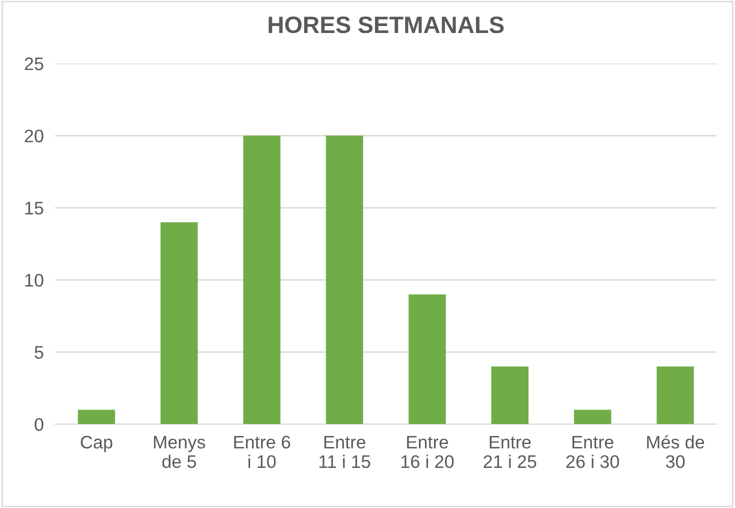  I want to click on x-tick-label: Cap, so click(96, 444).